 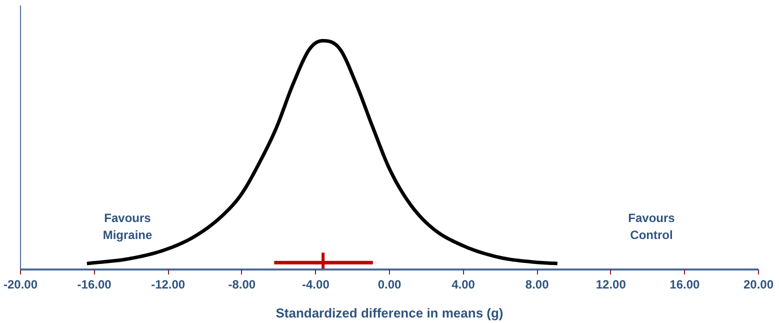 What do you see at coordinates (652, 226) in the screenshot?
I see `annotation: Favours Control` at bounding box center [652, 226].